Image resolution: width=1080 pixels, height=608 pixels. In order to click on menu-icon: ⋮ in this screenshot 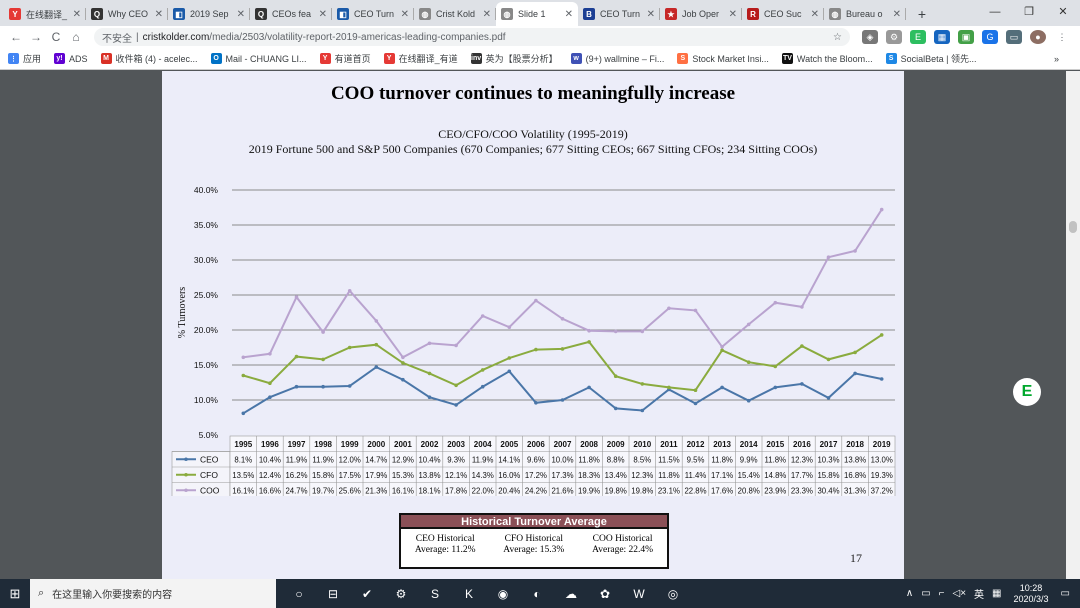, I will do `click(1062, 36)`.